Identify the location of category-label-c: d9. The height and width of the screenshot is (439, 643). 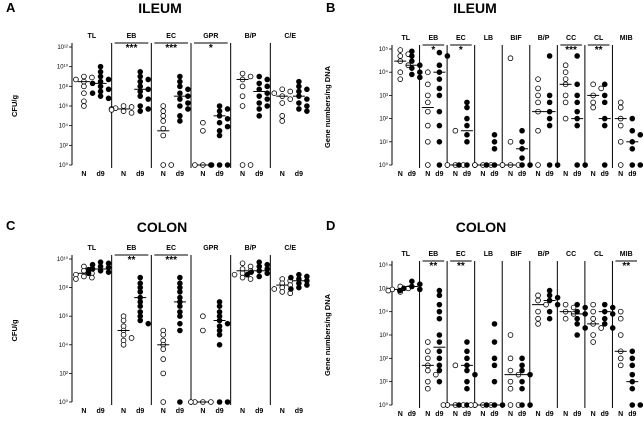
(100, 411).